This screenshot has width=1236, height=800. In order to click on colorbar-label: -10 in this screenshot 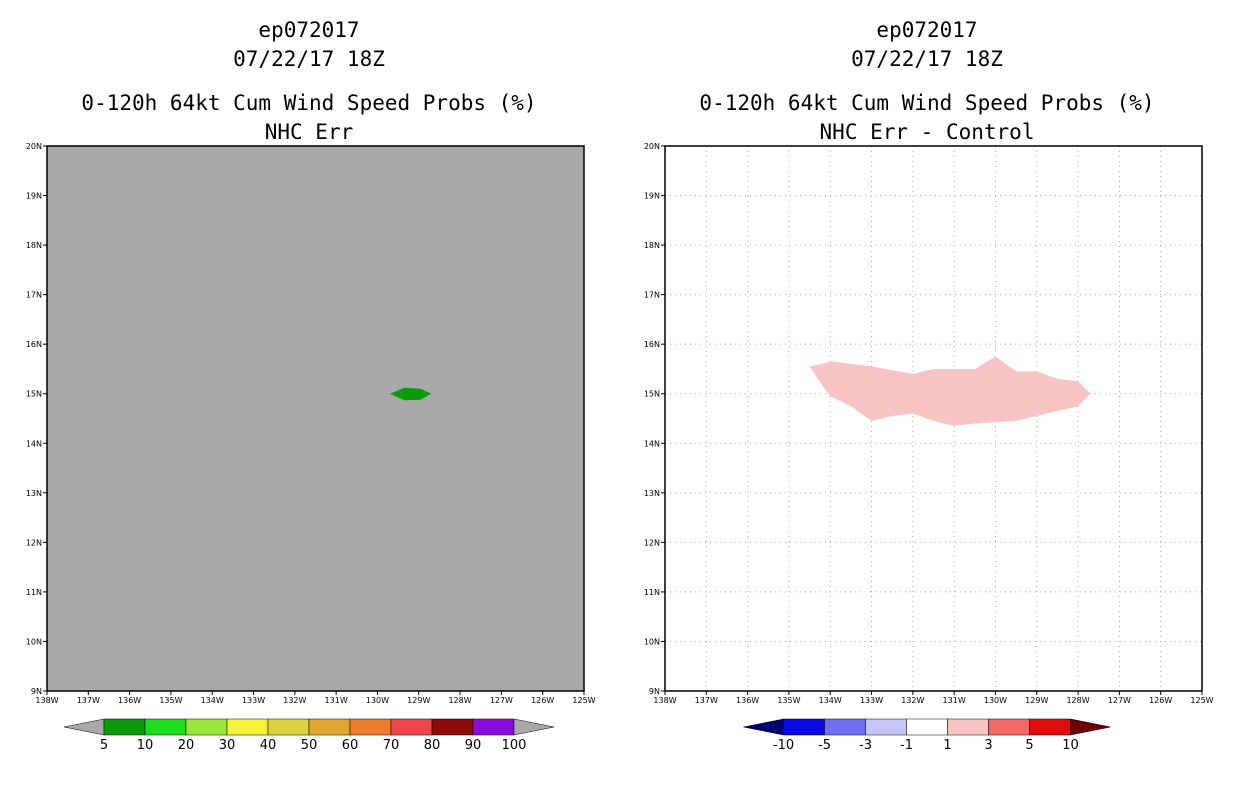, I will do `click(783, 745)`.